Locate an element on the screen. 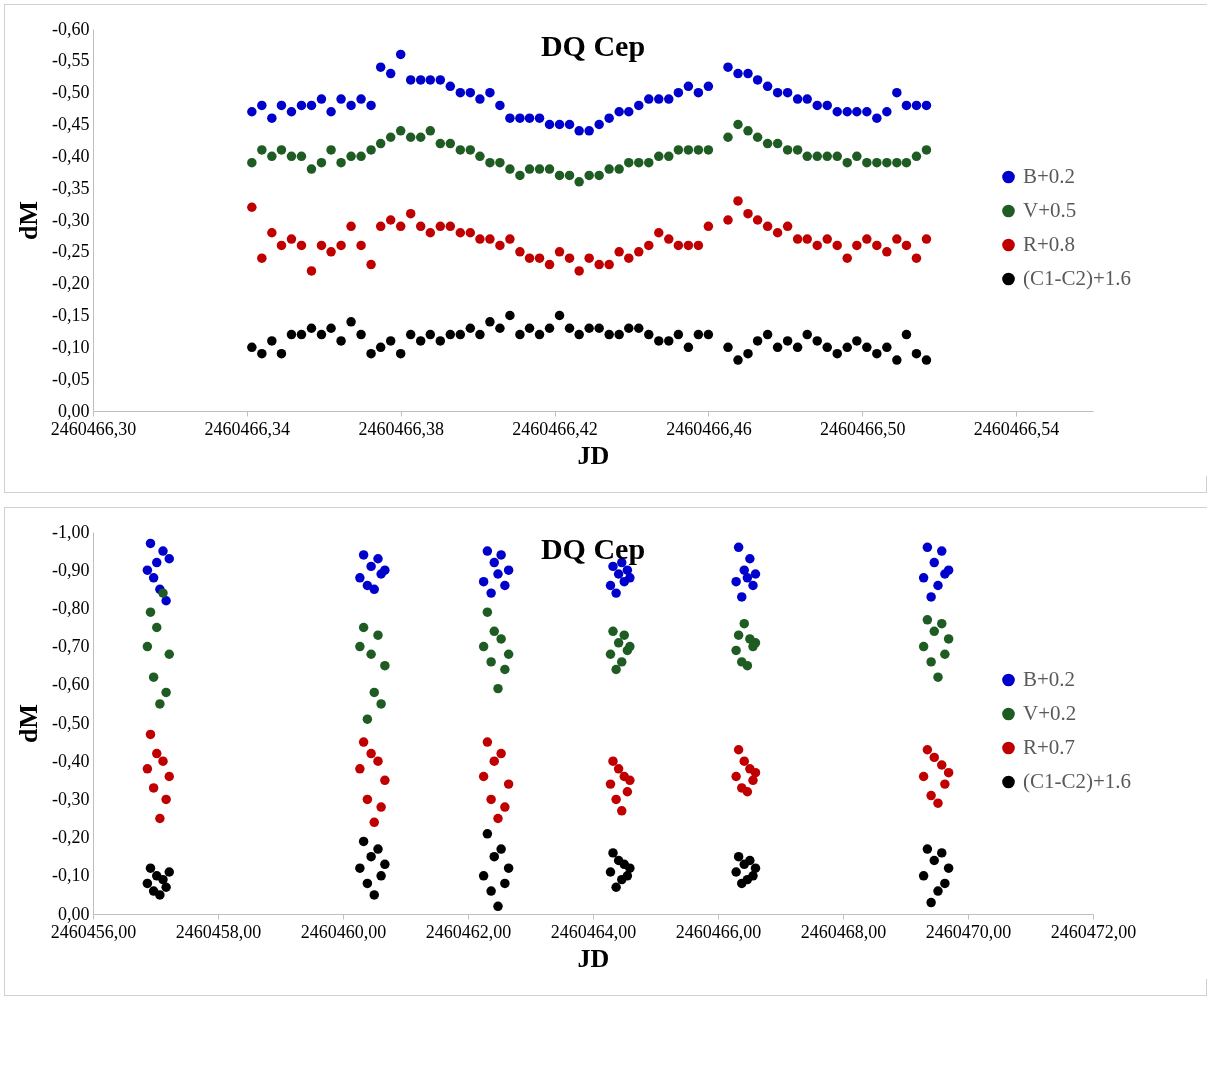 The height and width of the screenshot is (1084, 1213). legend-label: V+0.2 is located at coordinates (1050, 713).